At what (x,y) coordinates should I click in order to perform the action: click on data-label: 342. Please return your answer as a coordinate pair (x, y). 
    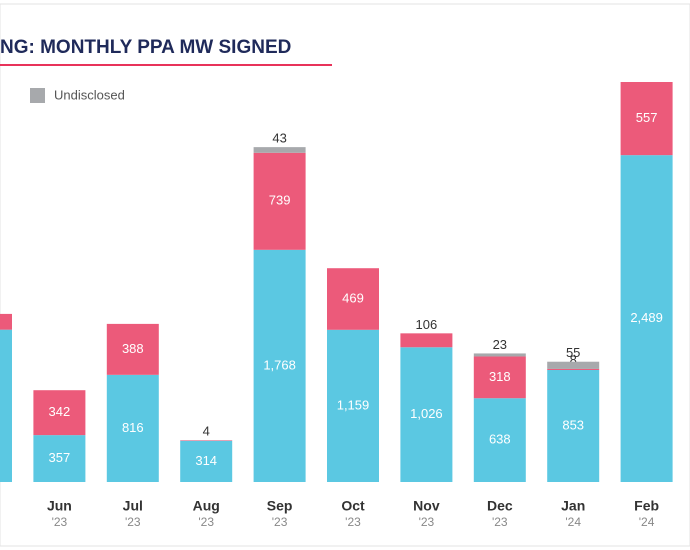
    Looking at the image, I should click on (60, 411).